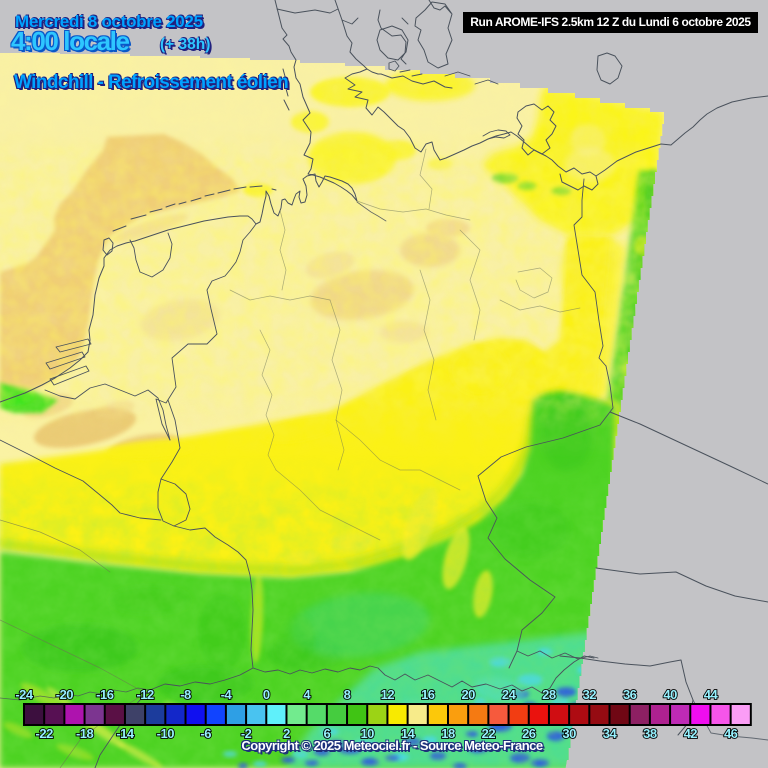  What do you see at coordinates (185, 694) in the screenshot?
I see `svg-text: -8` at bounding box center [185, 694].